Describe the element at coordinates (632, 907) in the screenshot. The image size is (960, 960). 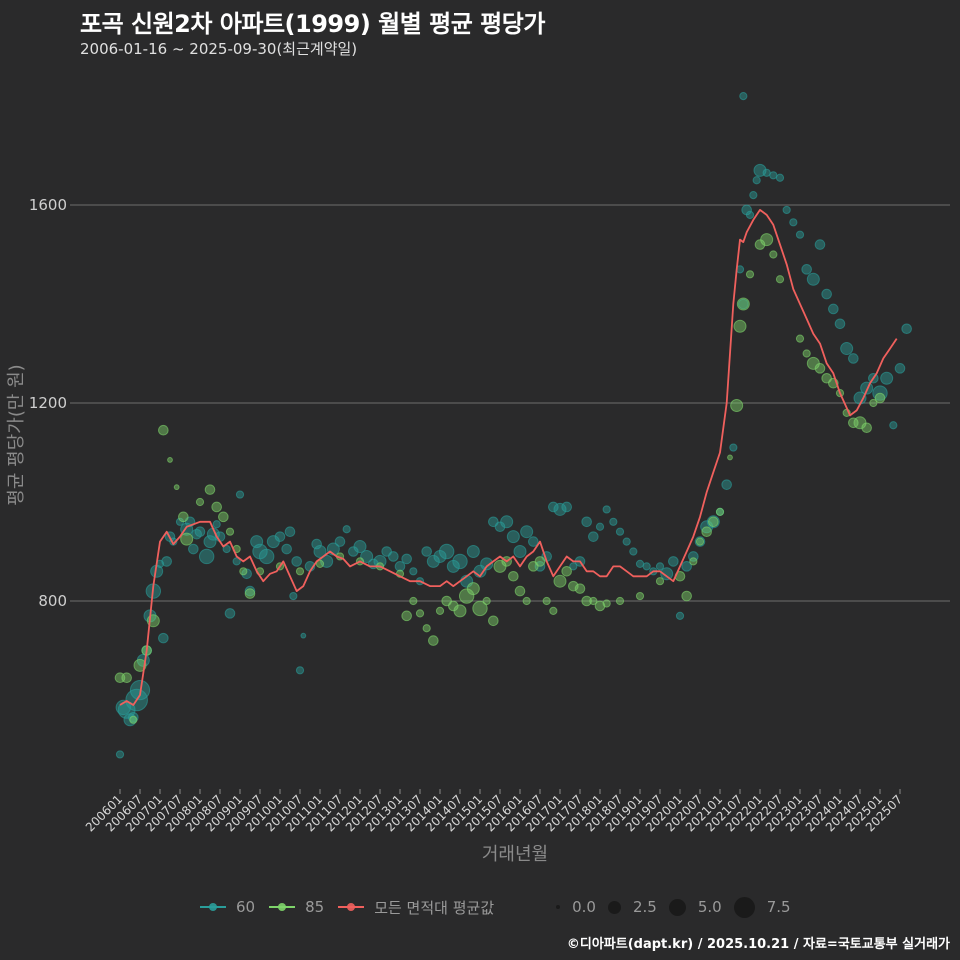
I see `size-legend-2-5: 2.5` at that location.